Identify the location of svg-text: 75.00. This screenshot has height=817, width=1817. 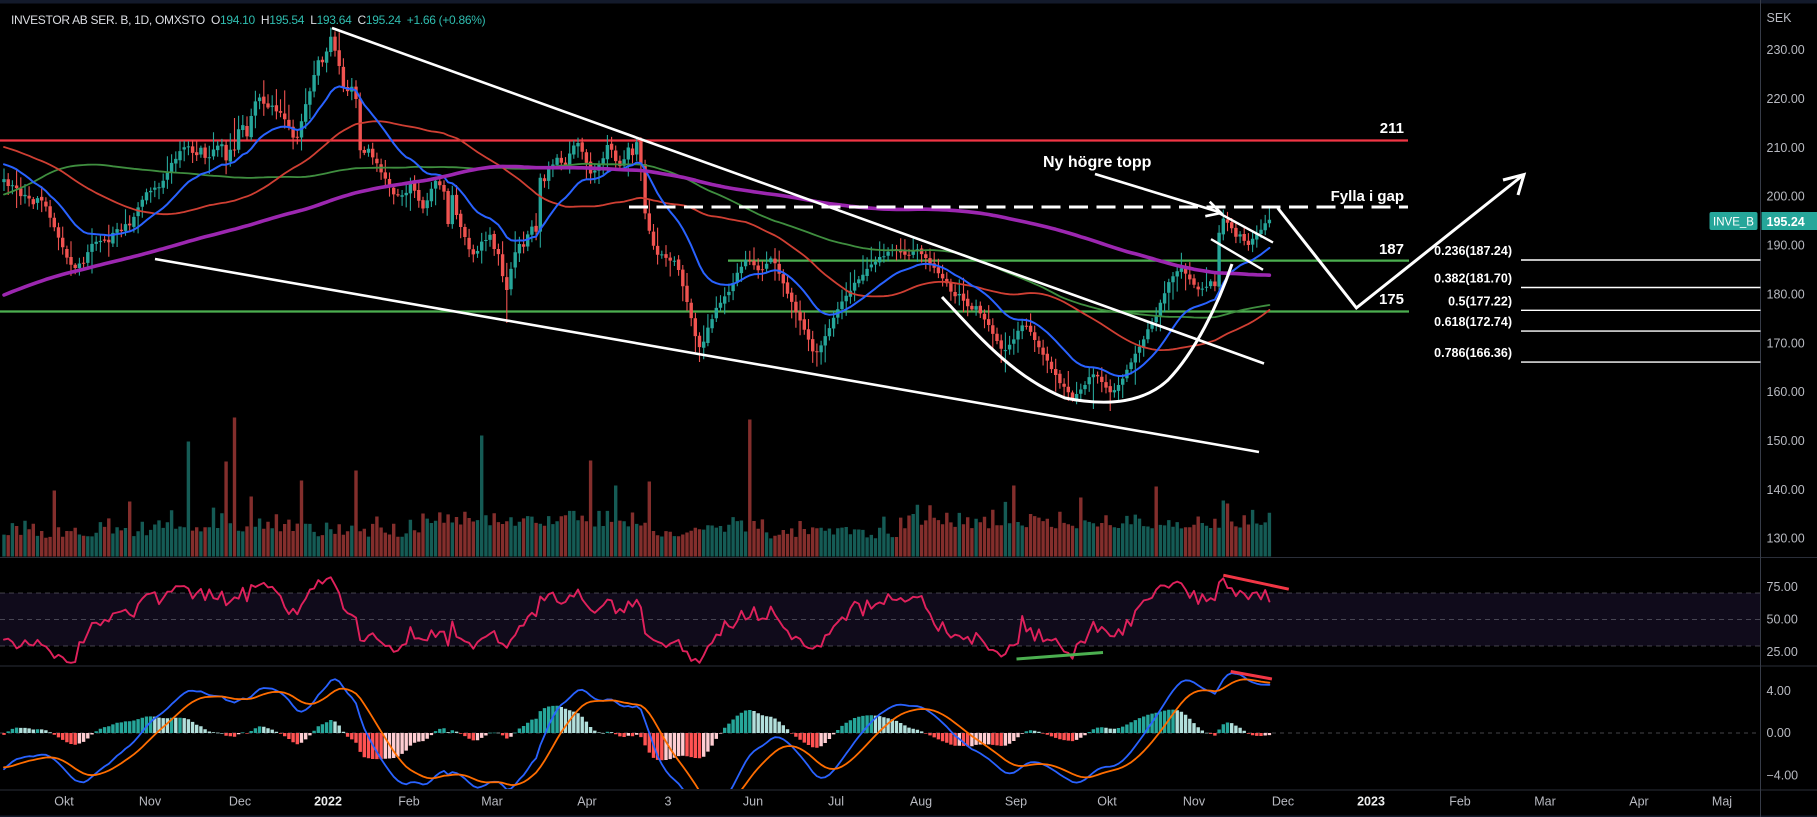
(1782, 587).